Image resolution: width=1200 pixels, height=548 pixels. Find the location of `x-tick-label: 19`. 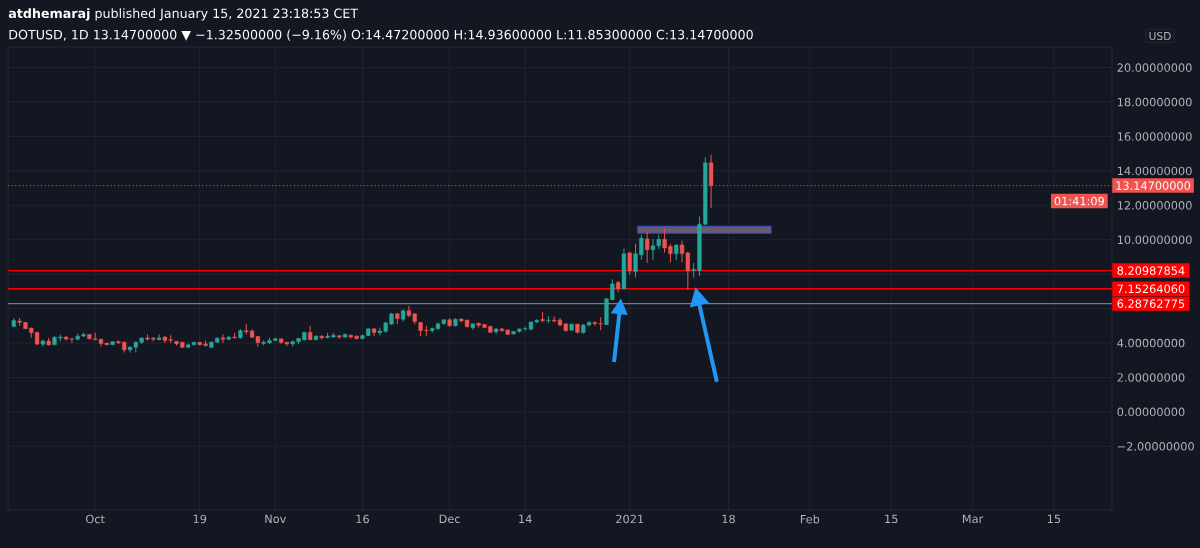

x-tick-label: 19 is located at coordinates (200, 519).